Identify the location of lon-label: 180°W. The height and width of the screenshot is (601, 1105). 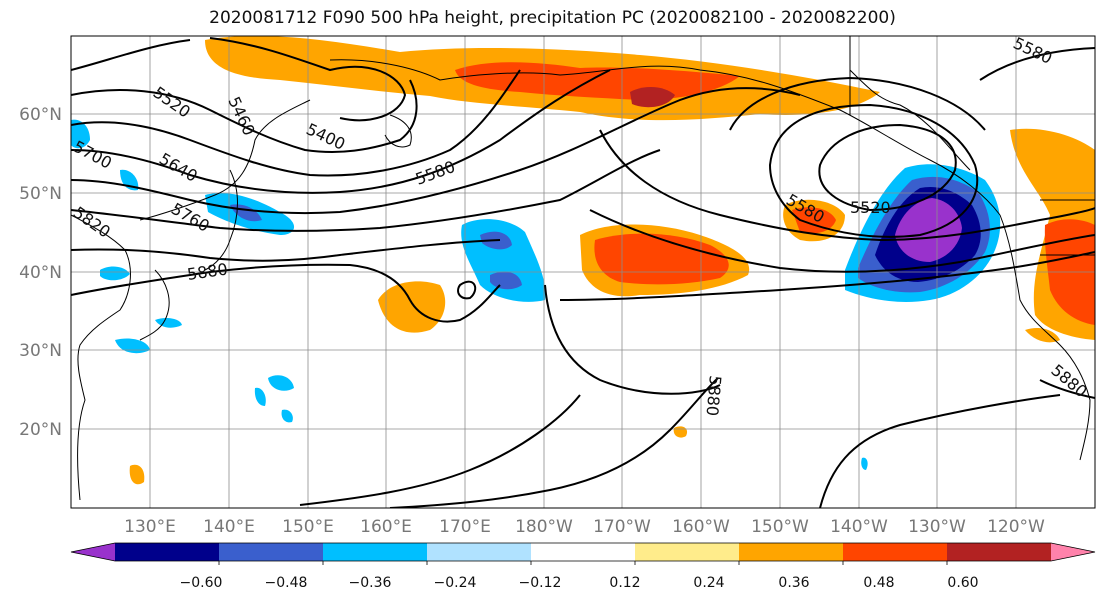
(544, 527).